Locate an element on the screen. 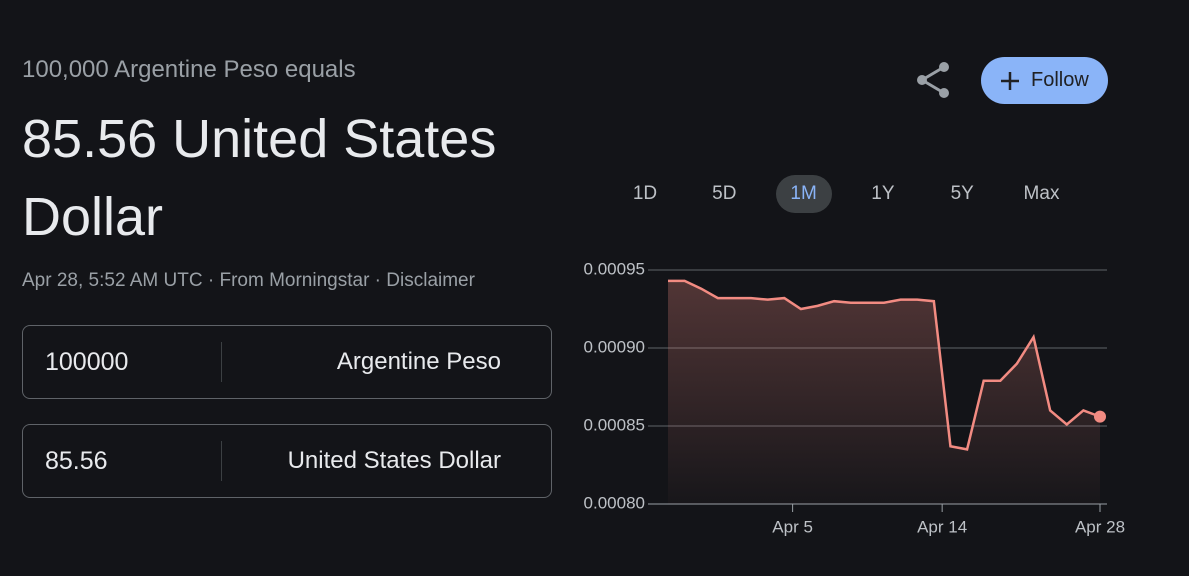 This screenshot has height=576, width=1189. y-tick-label: 0.00085 is located at coordinates (614, 424).